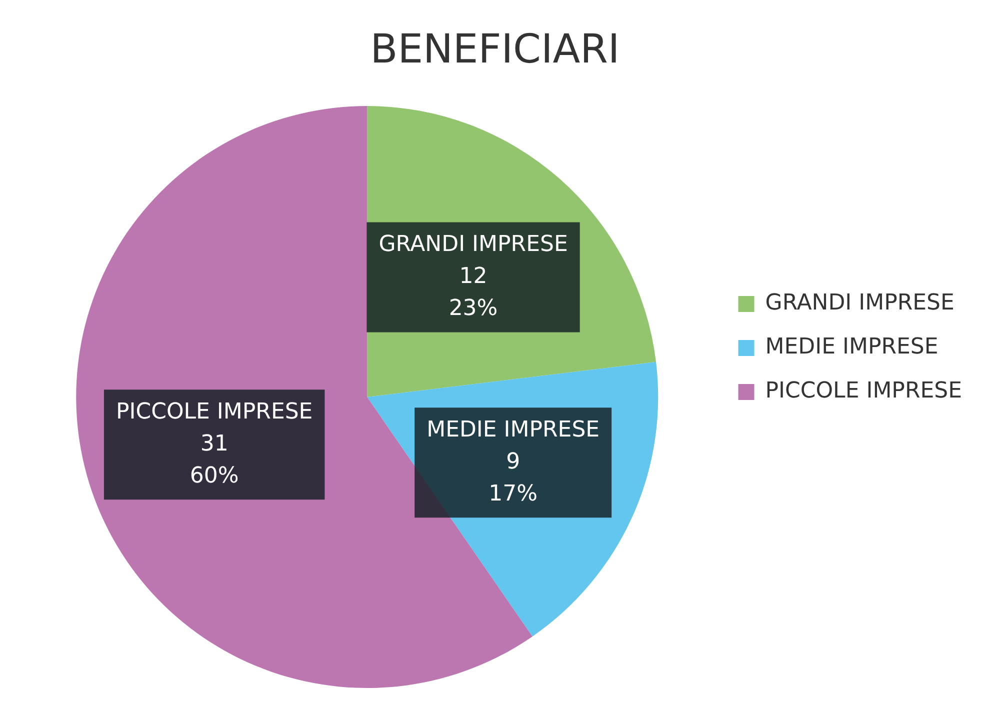 This screenshot has width=1000, height=723. I want to click on slice-label: MEDIE IMPRESE, so click(513, 429).